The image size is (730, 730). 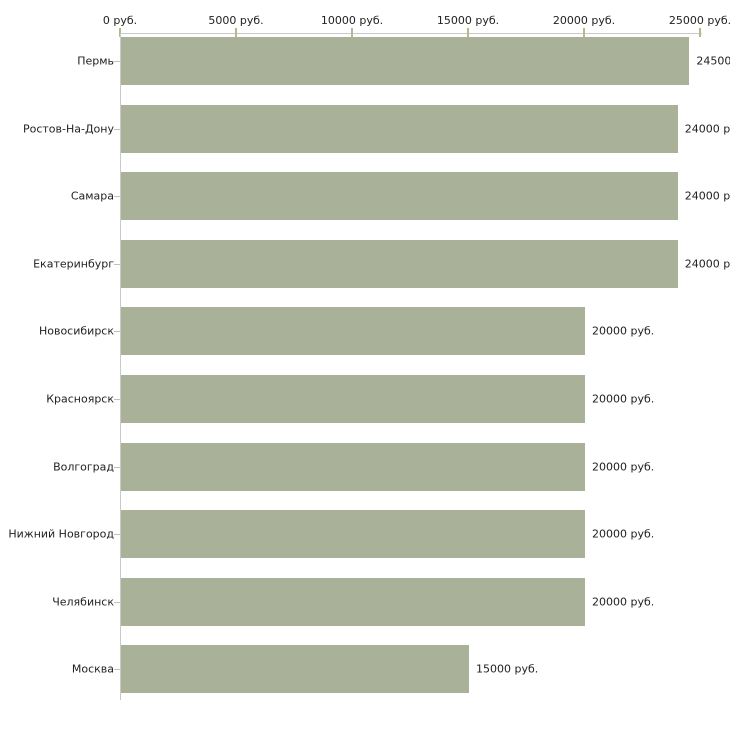 What do you see at coordinates (76, 331) in the screenshot?
I see `category-label: Новосибирск` at bounding box center [76, 331].